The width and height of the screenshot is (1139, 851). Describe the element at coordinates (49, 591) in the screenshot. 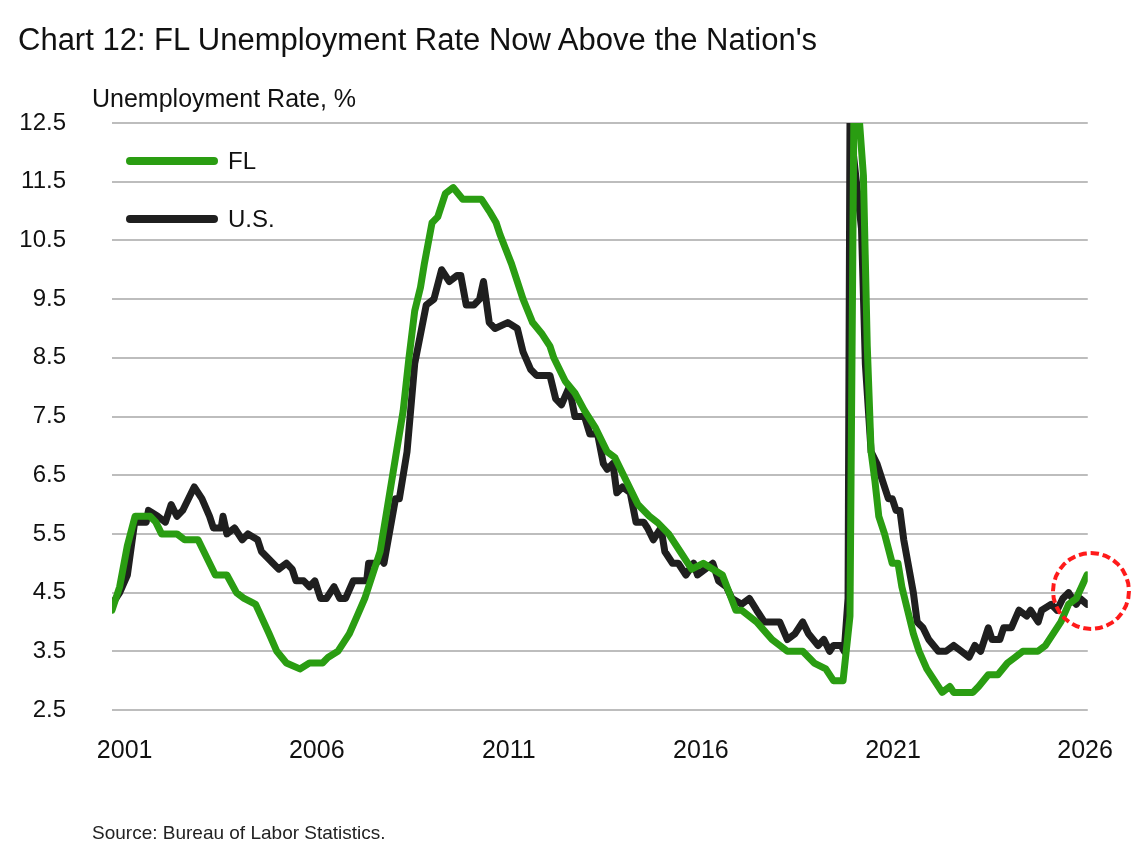

I see `y-tick-label: 4.5` at that location.